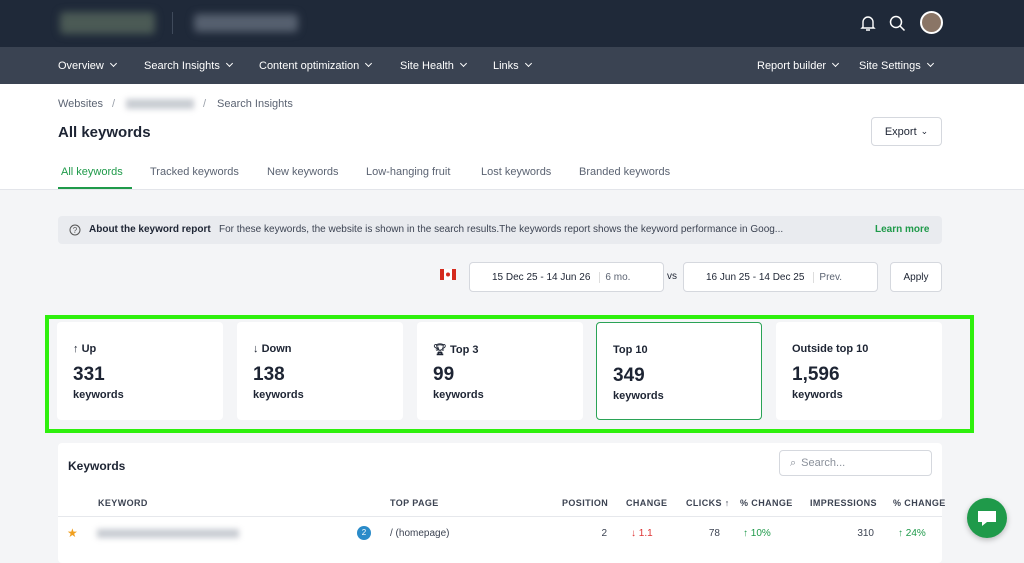  I want to click on card-label: ↓ Down, so click(272, 349).